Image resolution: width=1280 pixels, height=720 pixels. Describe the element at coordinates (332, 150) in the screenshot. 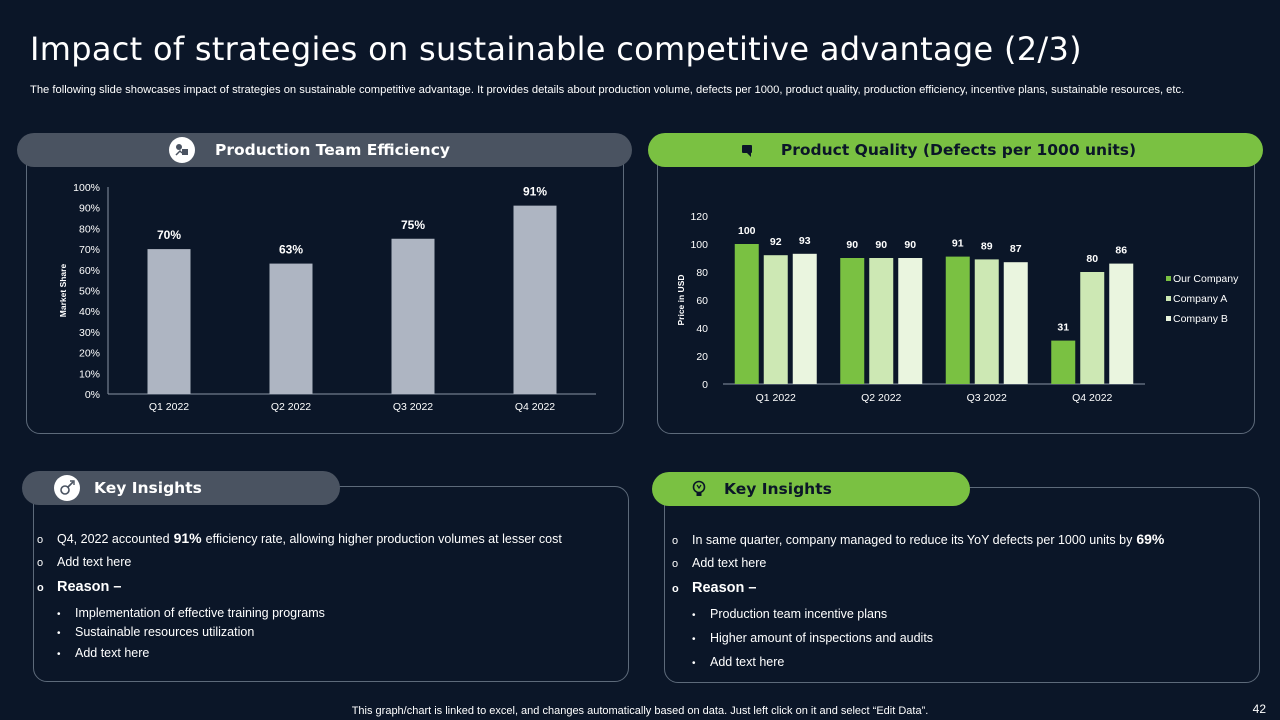

I see `efficiency-chart-title: Production Team Efficiency` at that location.